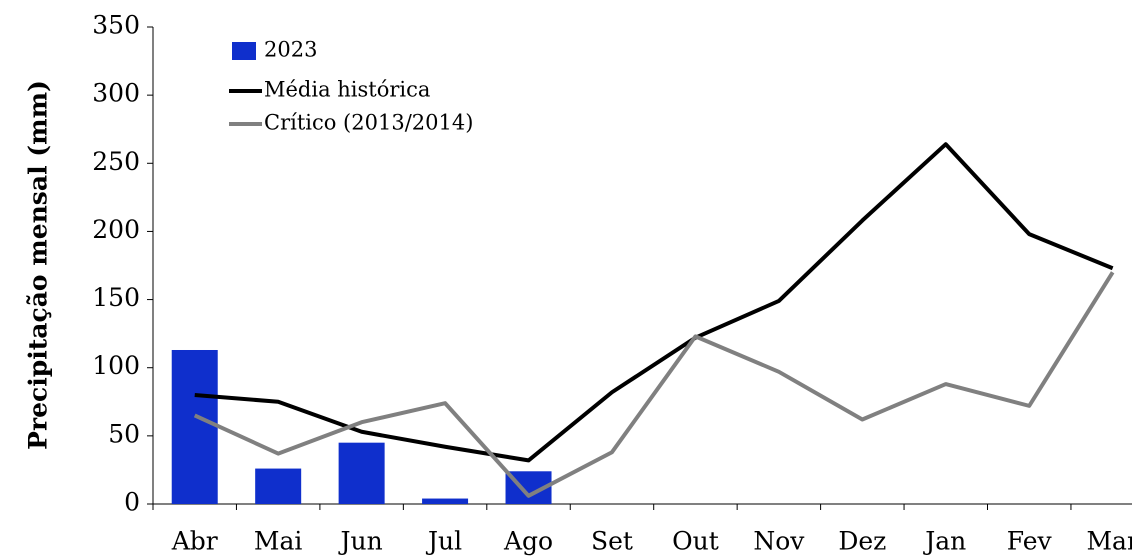 The width and height of the screenshot is (1132, 559). Describe the element at coordinates (779, 541) in the screenshot. I see `x-tick-label: Nov` at that location.